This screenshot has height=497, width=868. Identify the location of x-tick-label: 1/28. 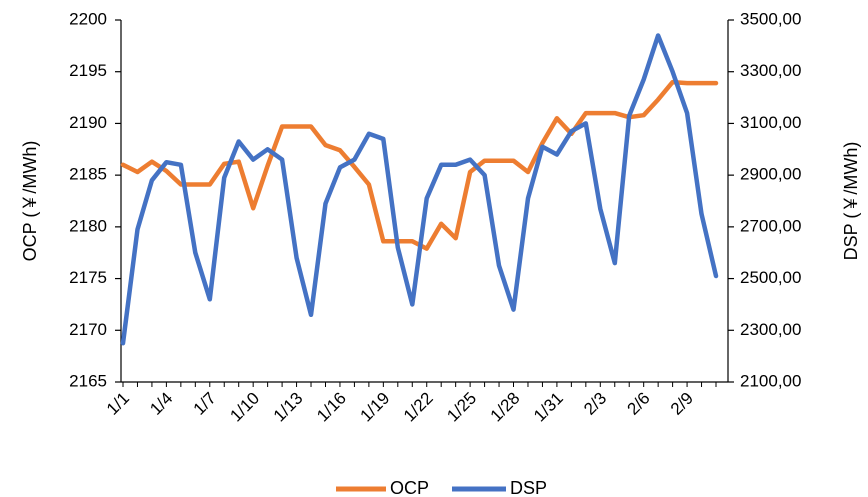
(505, 407).